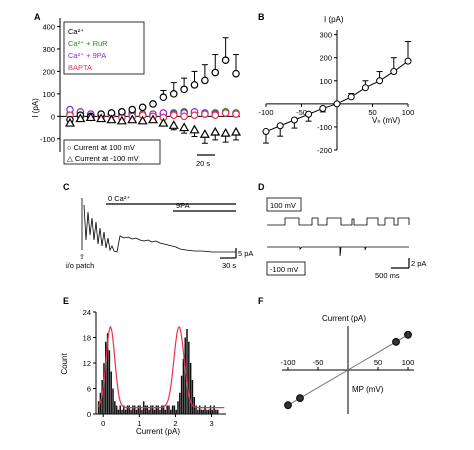  I want to click on panel-a-scalebar-label: 20 s, so click(203, 163).